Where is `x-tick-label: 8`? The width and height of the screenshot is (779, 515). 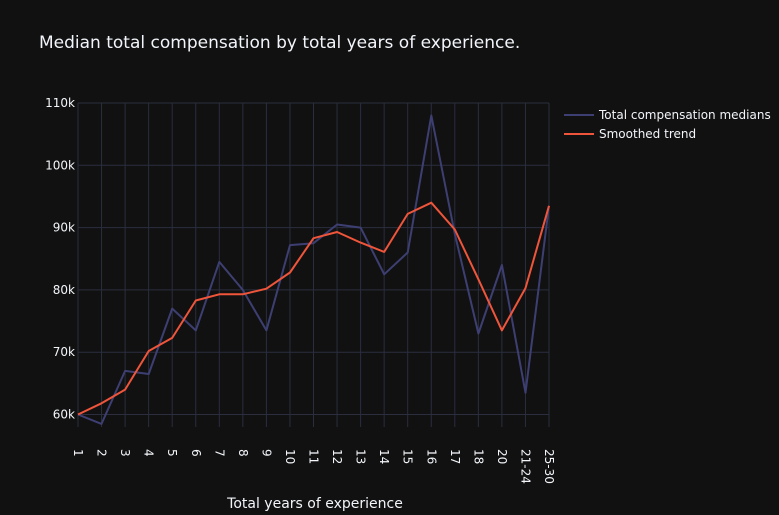
x-tick-label: 8 is located at coordinates (243, 453).